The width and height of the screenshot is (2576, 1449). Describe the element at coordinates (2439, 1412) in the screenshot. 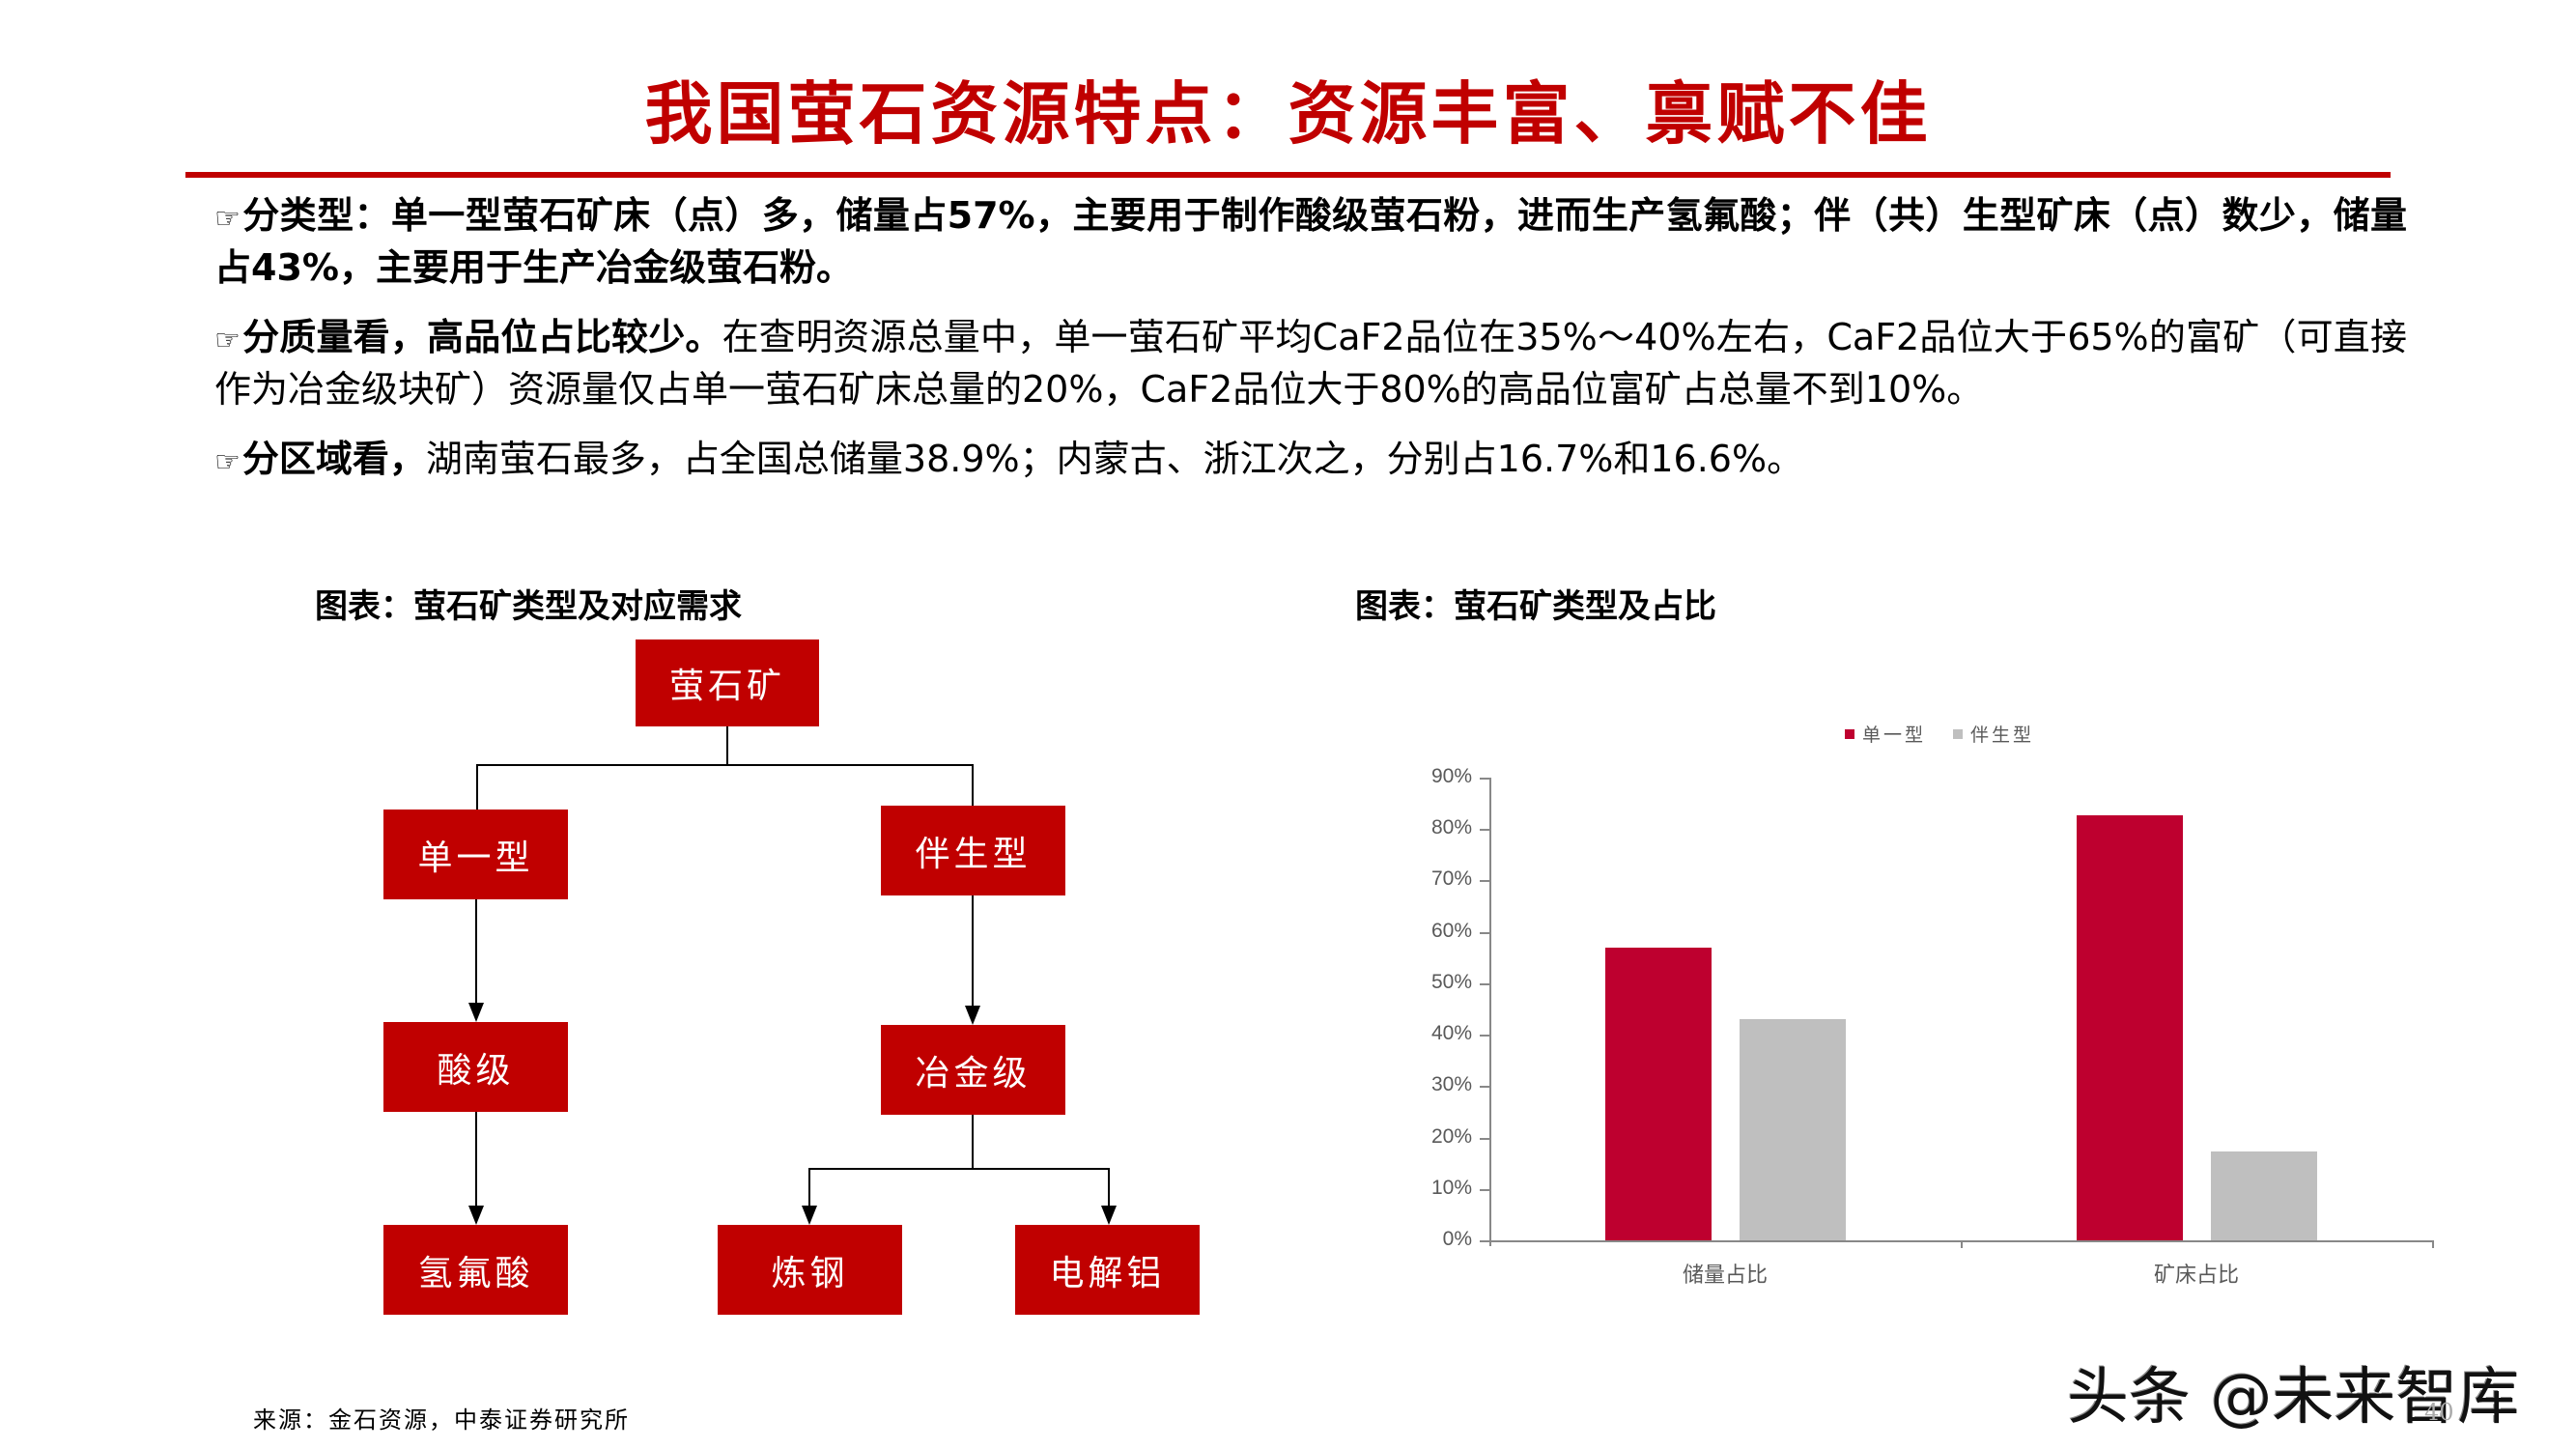

I see `page-number: 40` at that location.